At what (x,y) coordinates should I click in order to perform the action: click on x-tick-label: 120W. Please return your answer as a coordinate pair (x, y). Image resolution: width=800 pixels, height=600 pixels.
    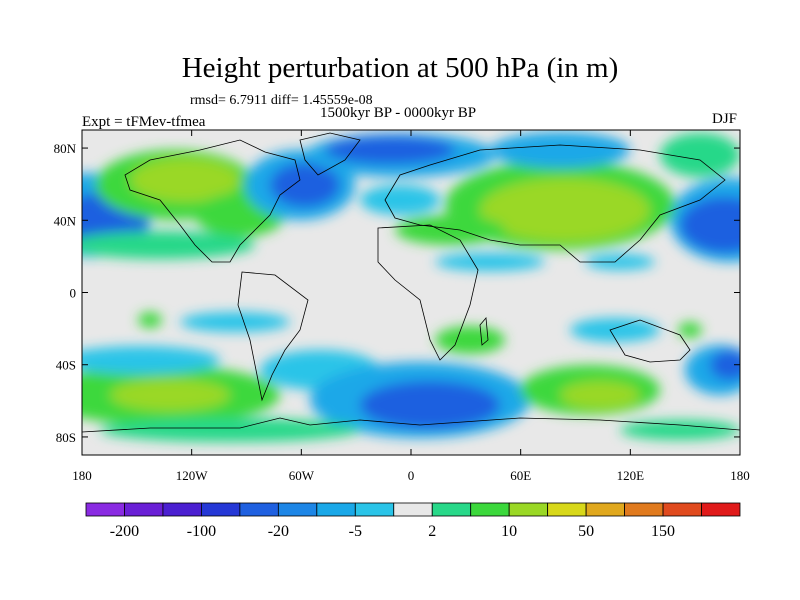
    Looking at the image, I should click on (192, 475).